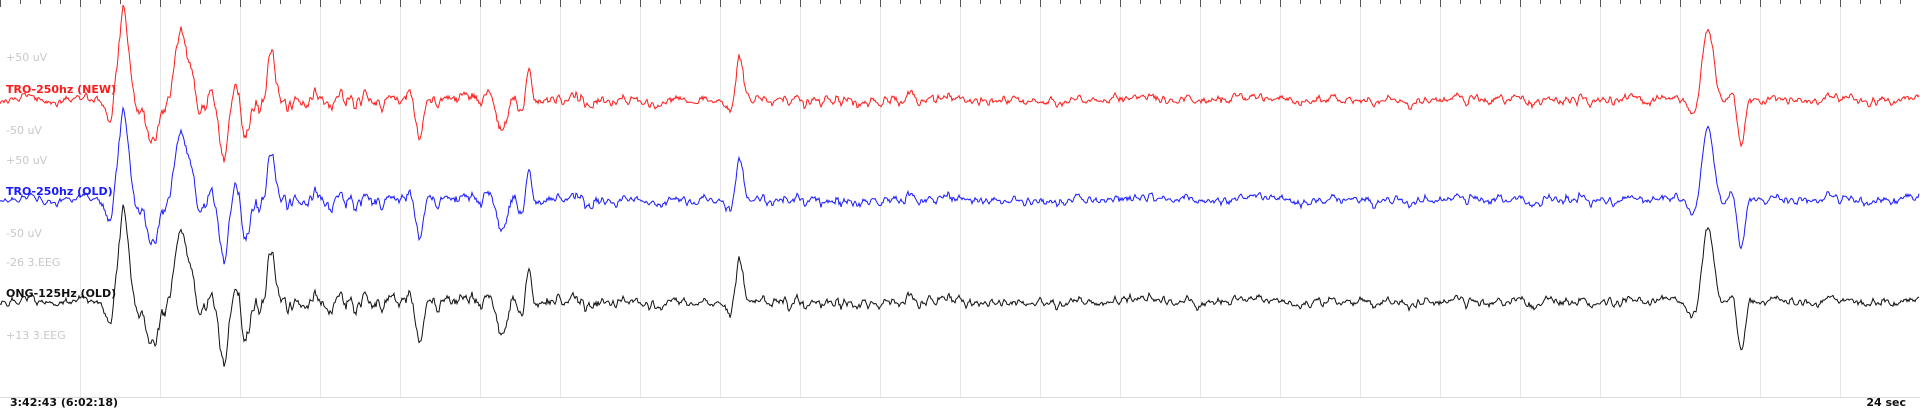  I want to click on channel-2-scale-top: +50 uV, so click(27, 160).